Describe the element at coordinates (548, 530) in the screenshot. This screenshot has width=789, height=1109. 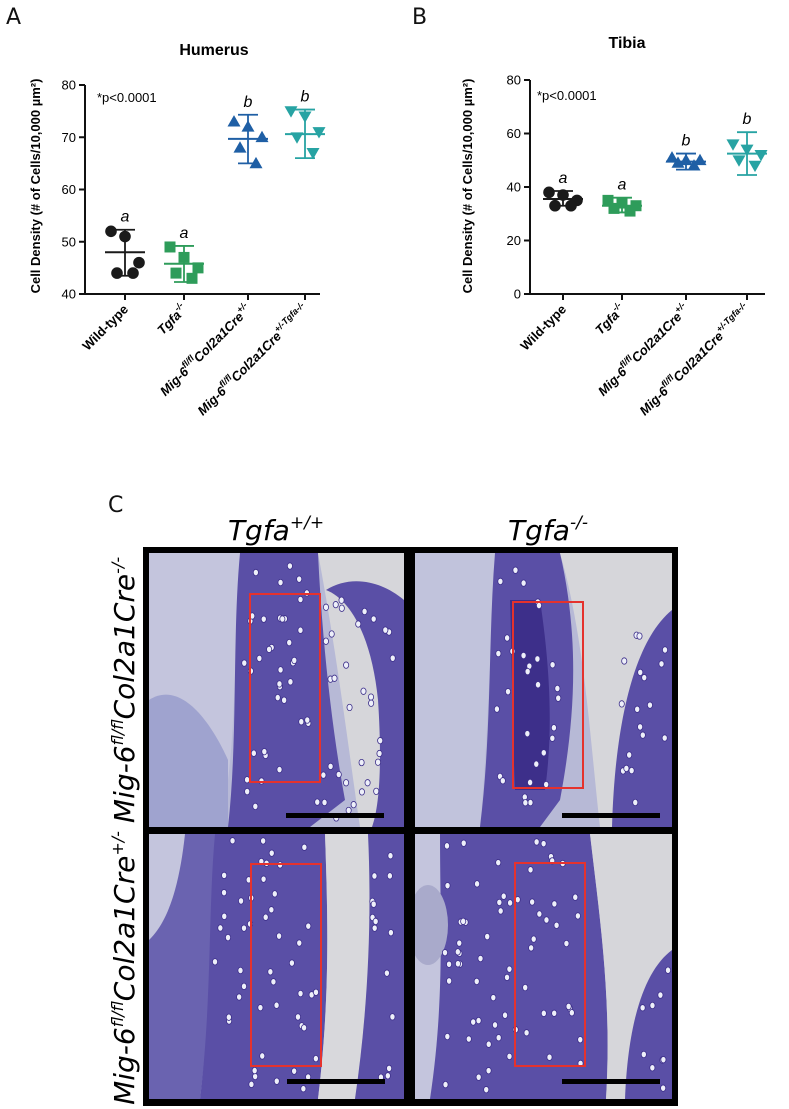
I see `column-label-tgfa-ko: Tgfa-/-` at that location.